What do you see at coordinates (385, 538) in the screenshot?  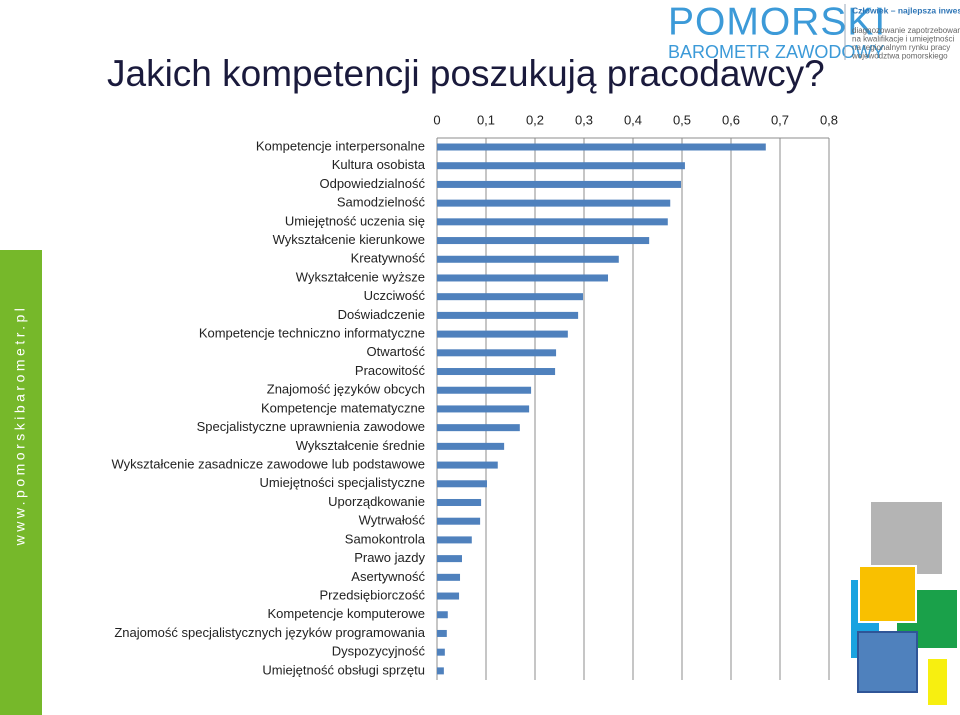 I see `y-tick-label: Samokontrola` at bounding box center [385, 538].